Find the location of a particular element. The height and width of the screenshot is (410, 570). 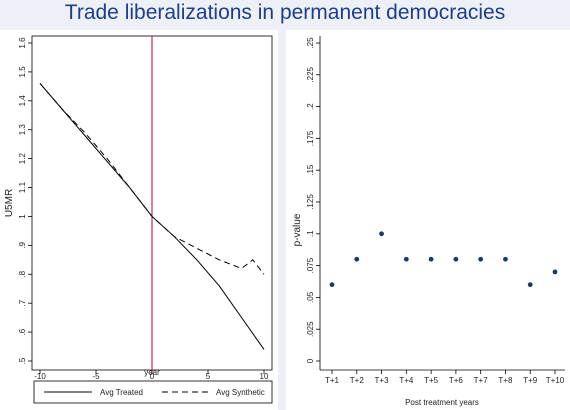

x-axis-label: year is located at coordinates (152, 372).